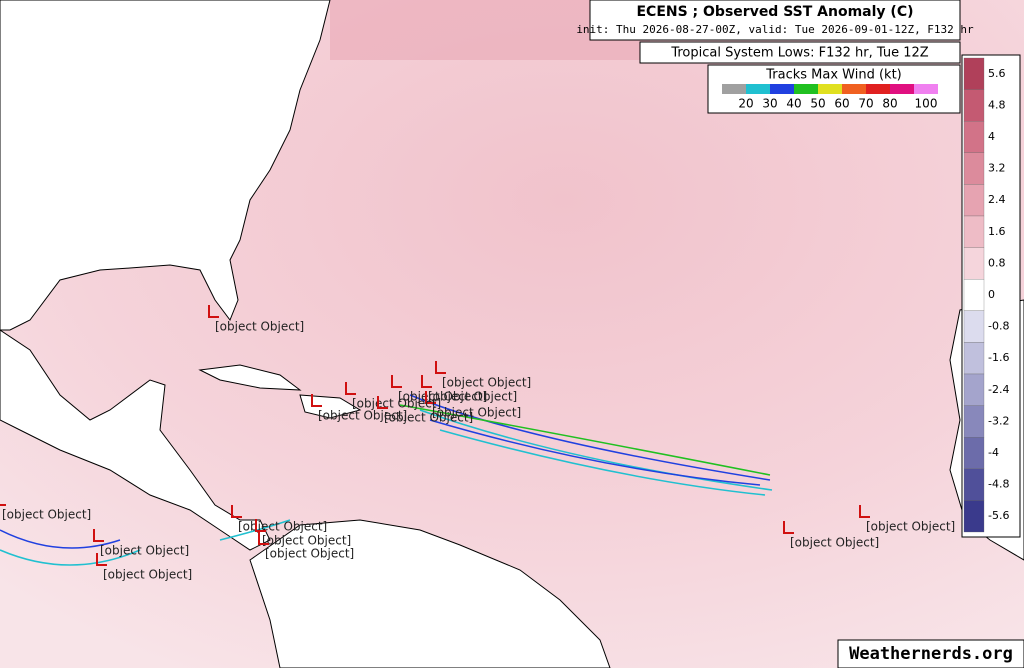 This screenshot has width=1024, height=672. Describe the element at coordinates (817, 104) in the screenshot. I see `legend-tick: 50` at that location.